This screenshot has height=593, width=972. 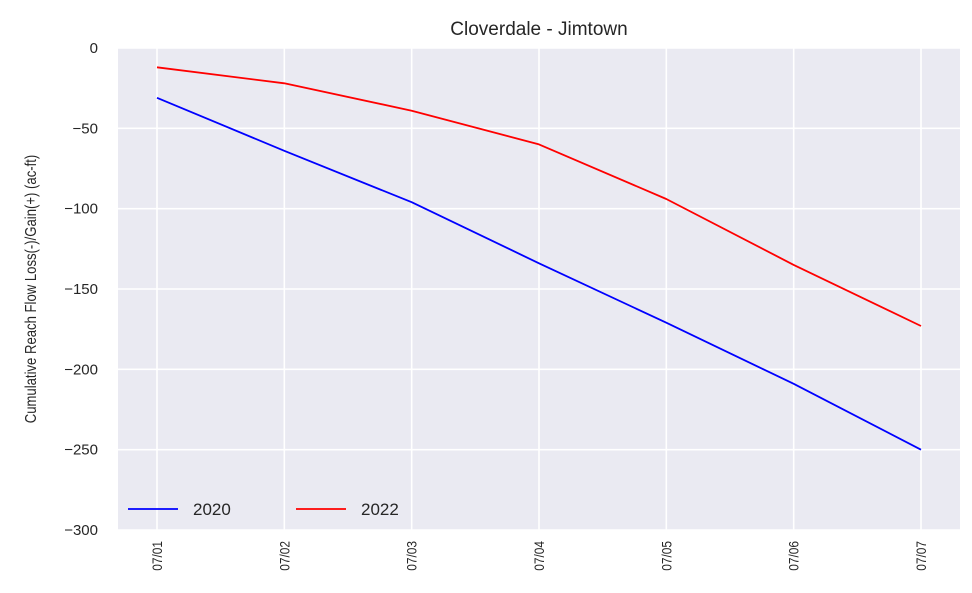 What do you see at coordinates (81, 530) in the screenshot?
I see `y-tick-label: −300` at bounding box center [81, 530].